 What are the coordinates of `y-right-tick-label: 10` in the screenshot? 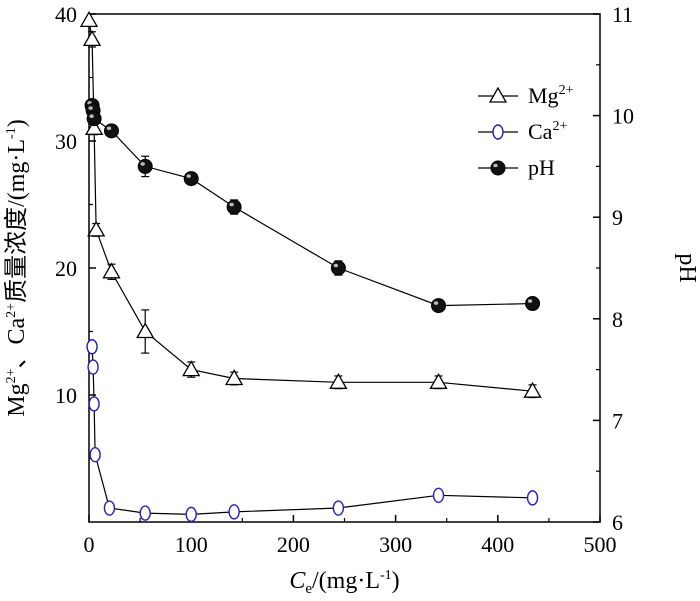 It's located at (623, 116).